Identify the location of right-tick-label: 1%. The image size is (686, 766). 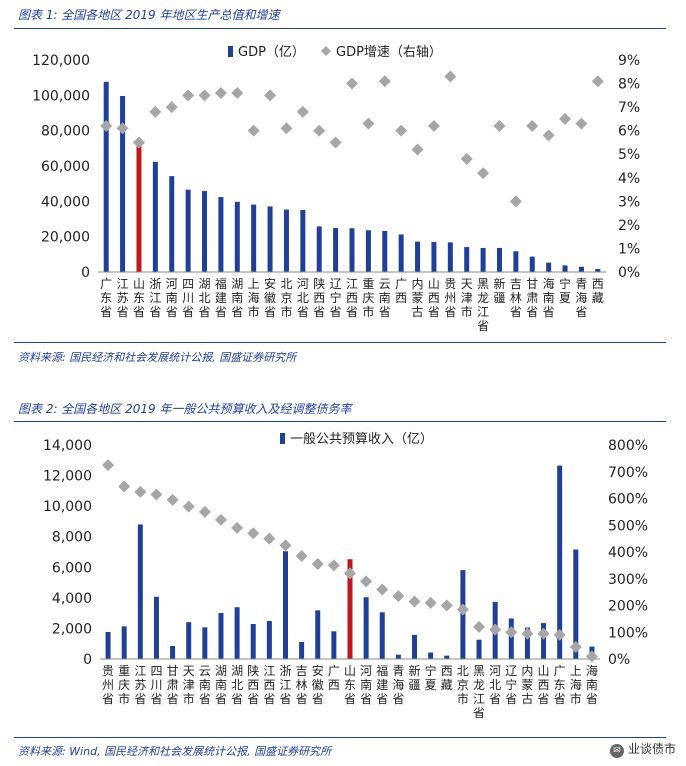
(629, 249).